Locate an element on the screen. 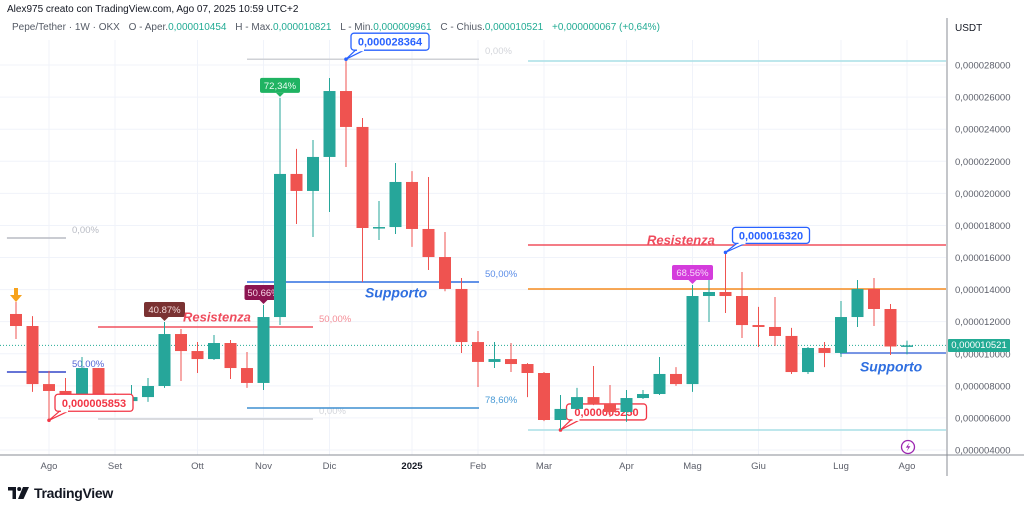  gain-tag-40: 40.87% is located at coordinates (164, 312).